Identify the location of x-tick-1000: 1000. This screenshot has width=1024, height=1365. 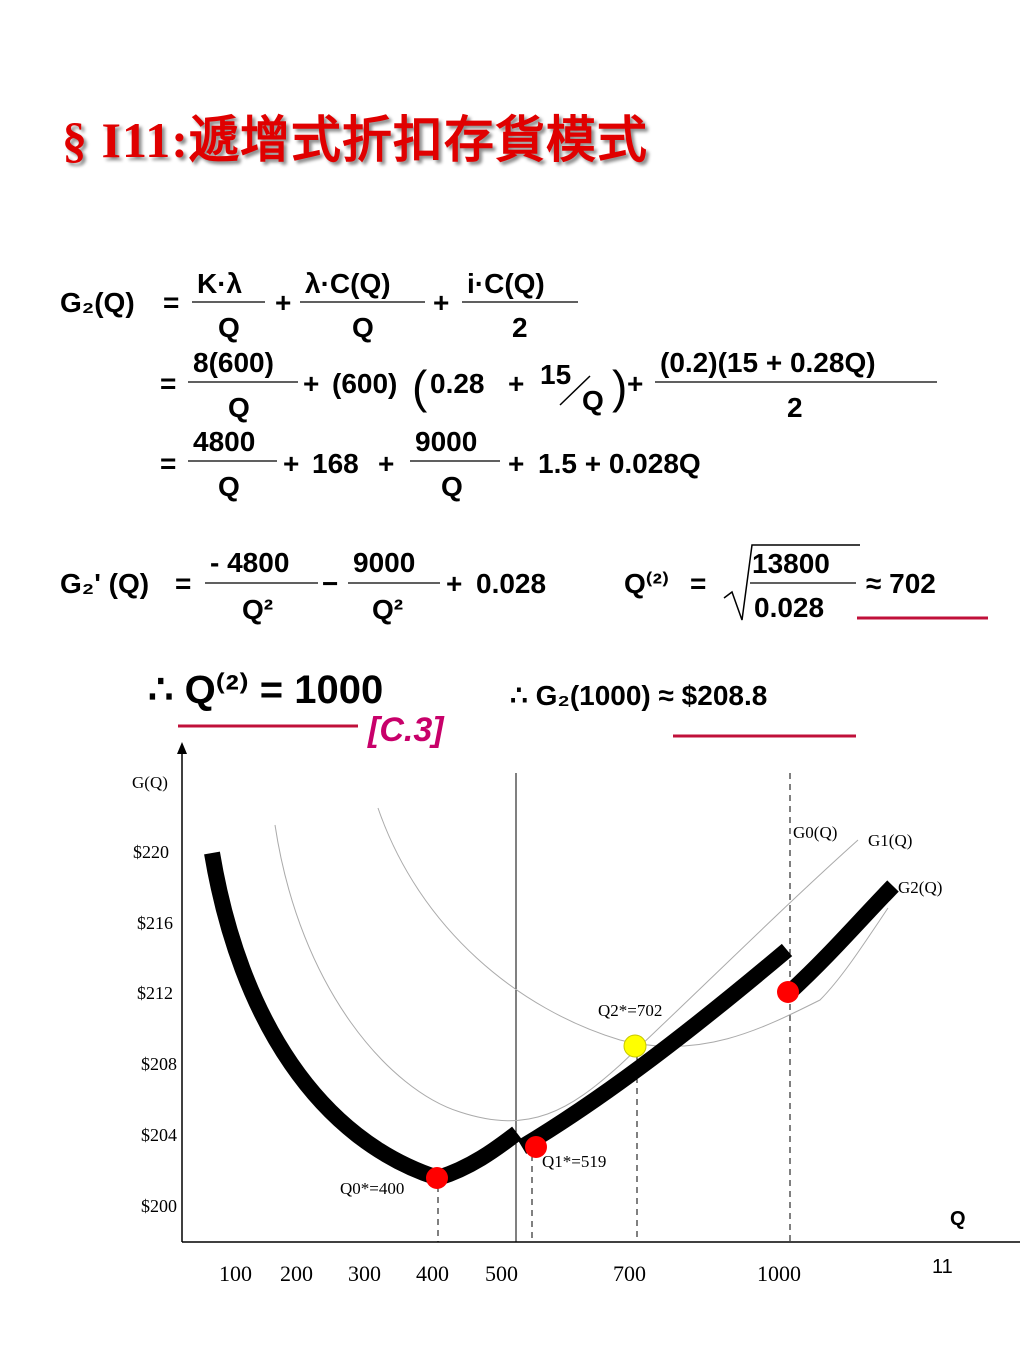
(779, 1273).